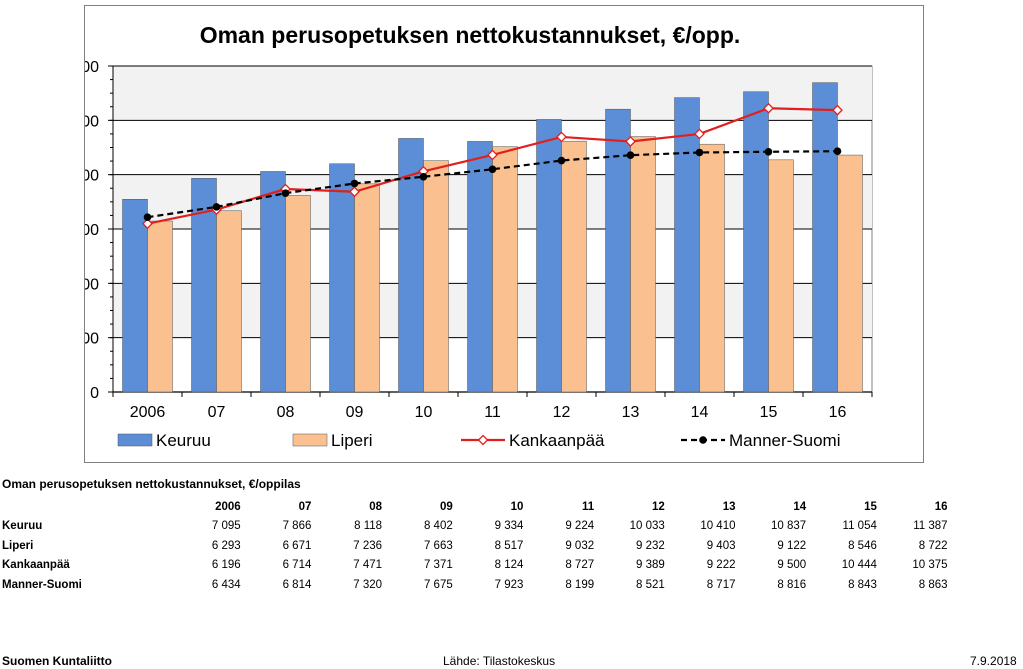 This screenshot has height=669, width=1023. Describe the element at coordinates (580, 526) in the screenshot. I see `table-cell: 9 224` at that location.